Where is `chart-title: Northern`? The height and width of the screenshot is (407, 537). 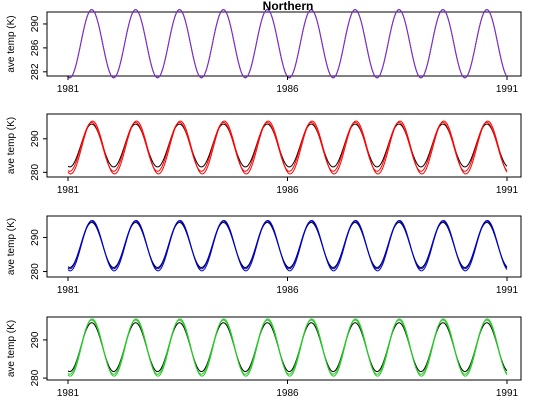 chart-title: Northern is located at coordinates (288, 6).